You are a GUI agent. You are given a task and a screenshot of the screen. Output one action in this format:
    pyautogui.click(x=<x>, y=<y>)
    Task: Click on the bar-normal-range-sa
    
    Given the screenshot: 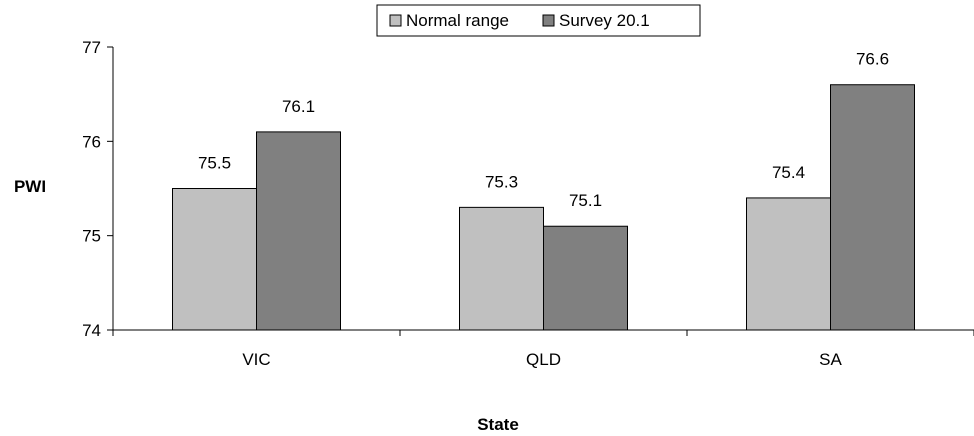 What is the action you would take?
    pyautogui.click(x=788, y=264)
    